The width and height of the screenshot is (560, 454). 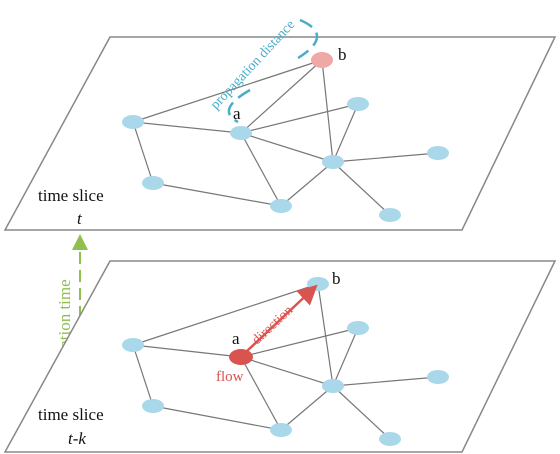 I want to click on distance-bracket, so click(x=273, y=71).